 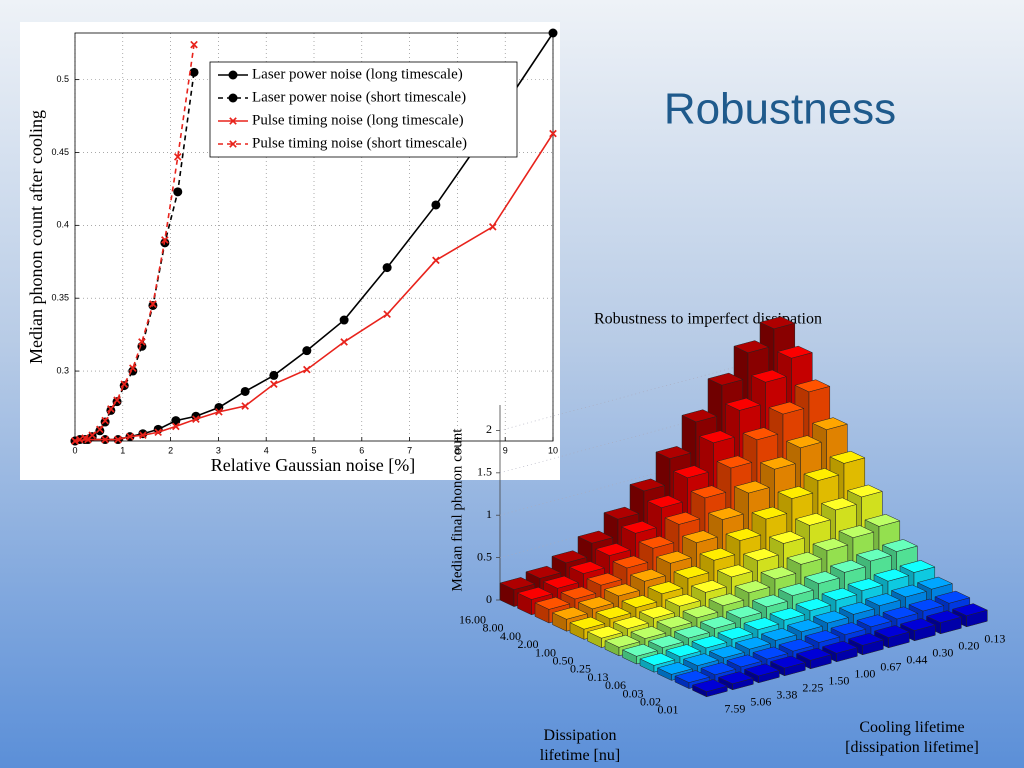 I want to click on z-tick-label: 0, so click(x=489, y=599).